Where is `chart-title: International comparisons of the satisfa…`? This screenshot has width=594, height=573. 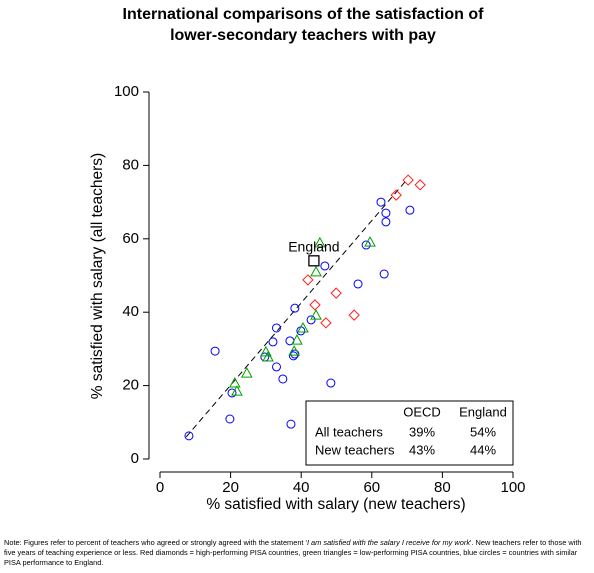
chart-title: International comparisons of the satisfa… is located at coordinates (304, 14).